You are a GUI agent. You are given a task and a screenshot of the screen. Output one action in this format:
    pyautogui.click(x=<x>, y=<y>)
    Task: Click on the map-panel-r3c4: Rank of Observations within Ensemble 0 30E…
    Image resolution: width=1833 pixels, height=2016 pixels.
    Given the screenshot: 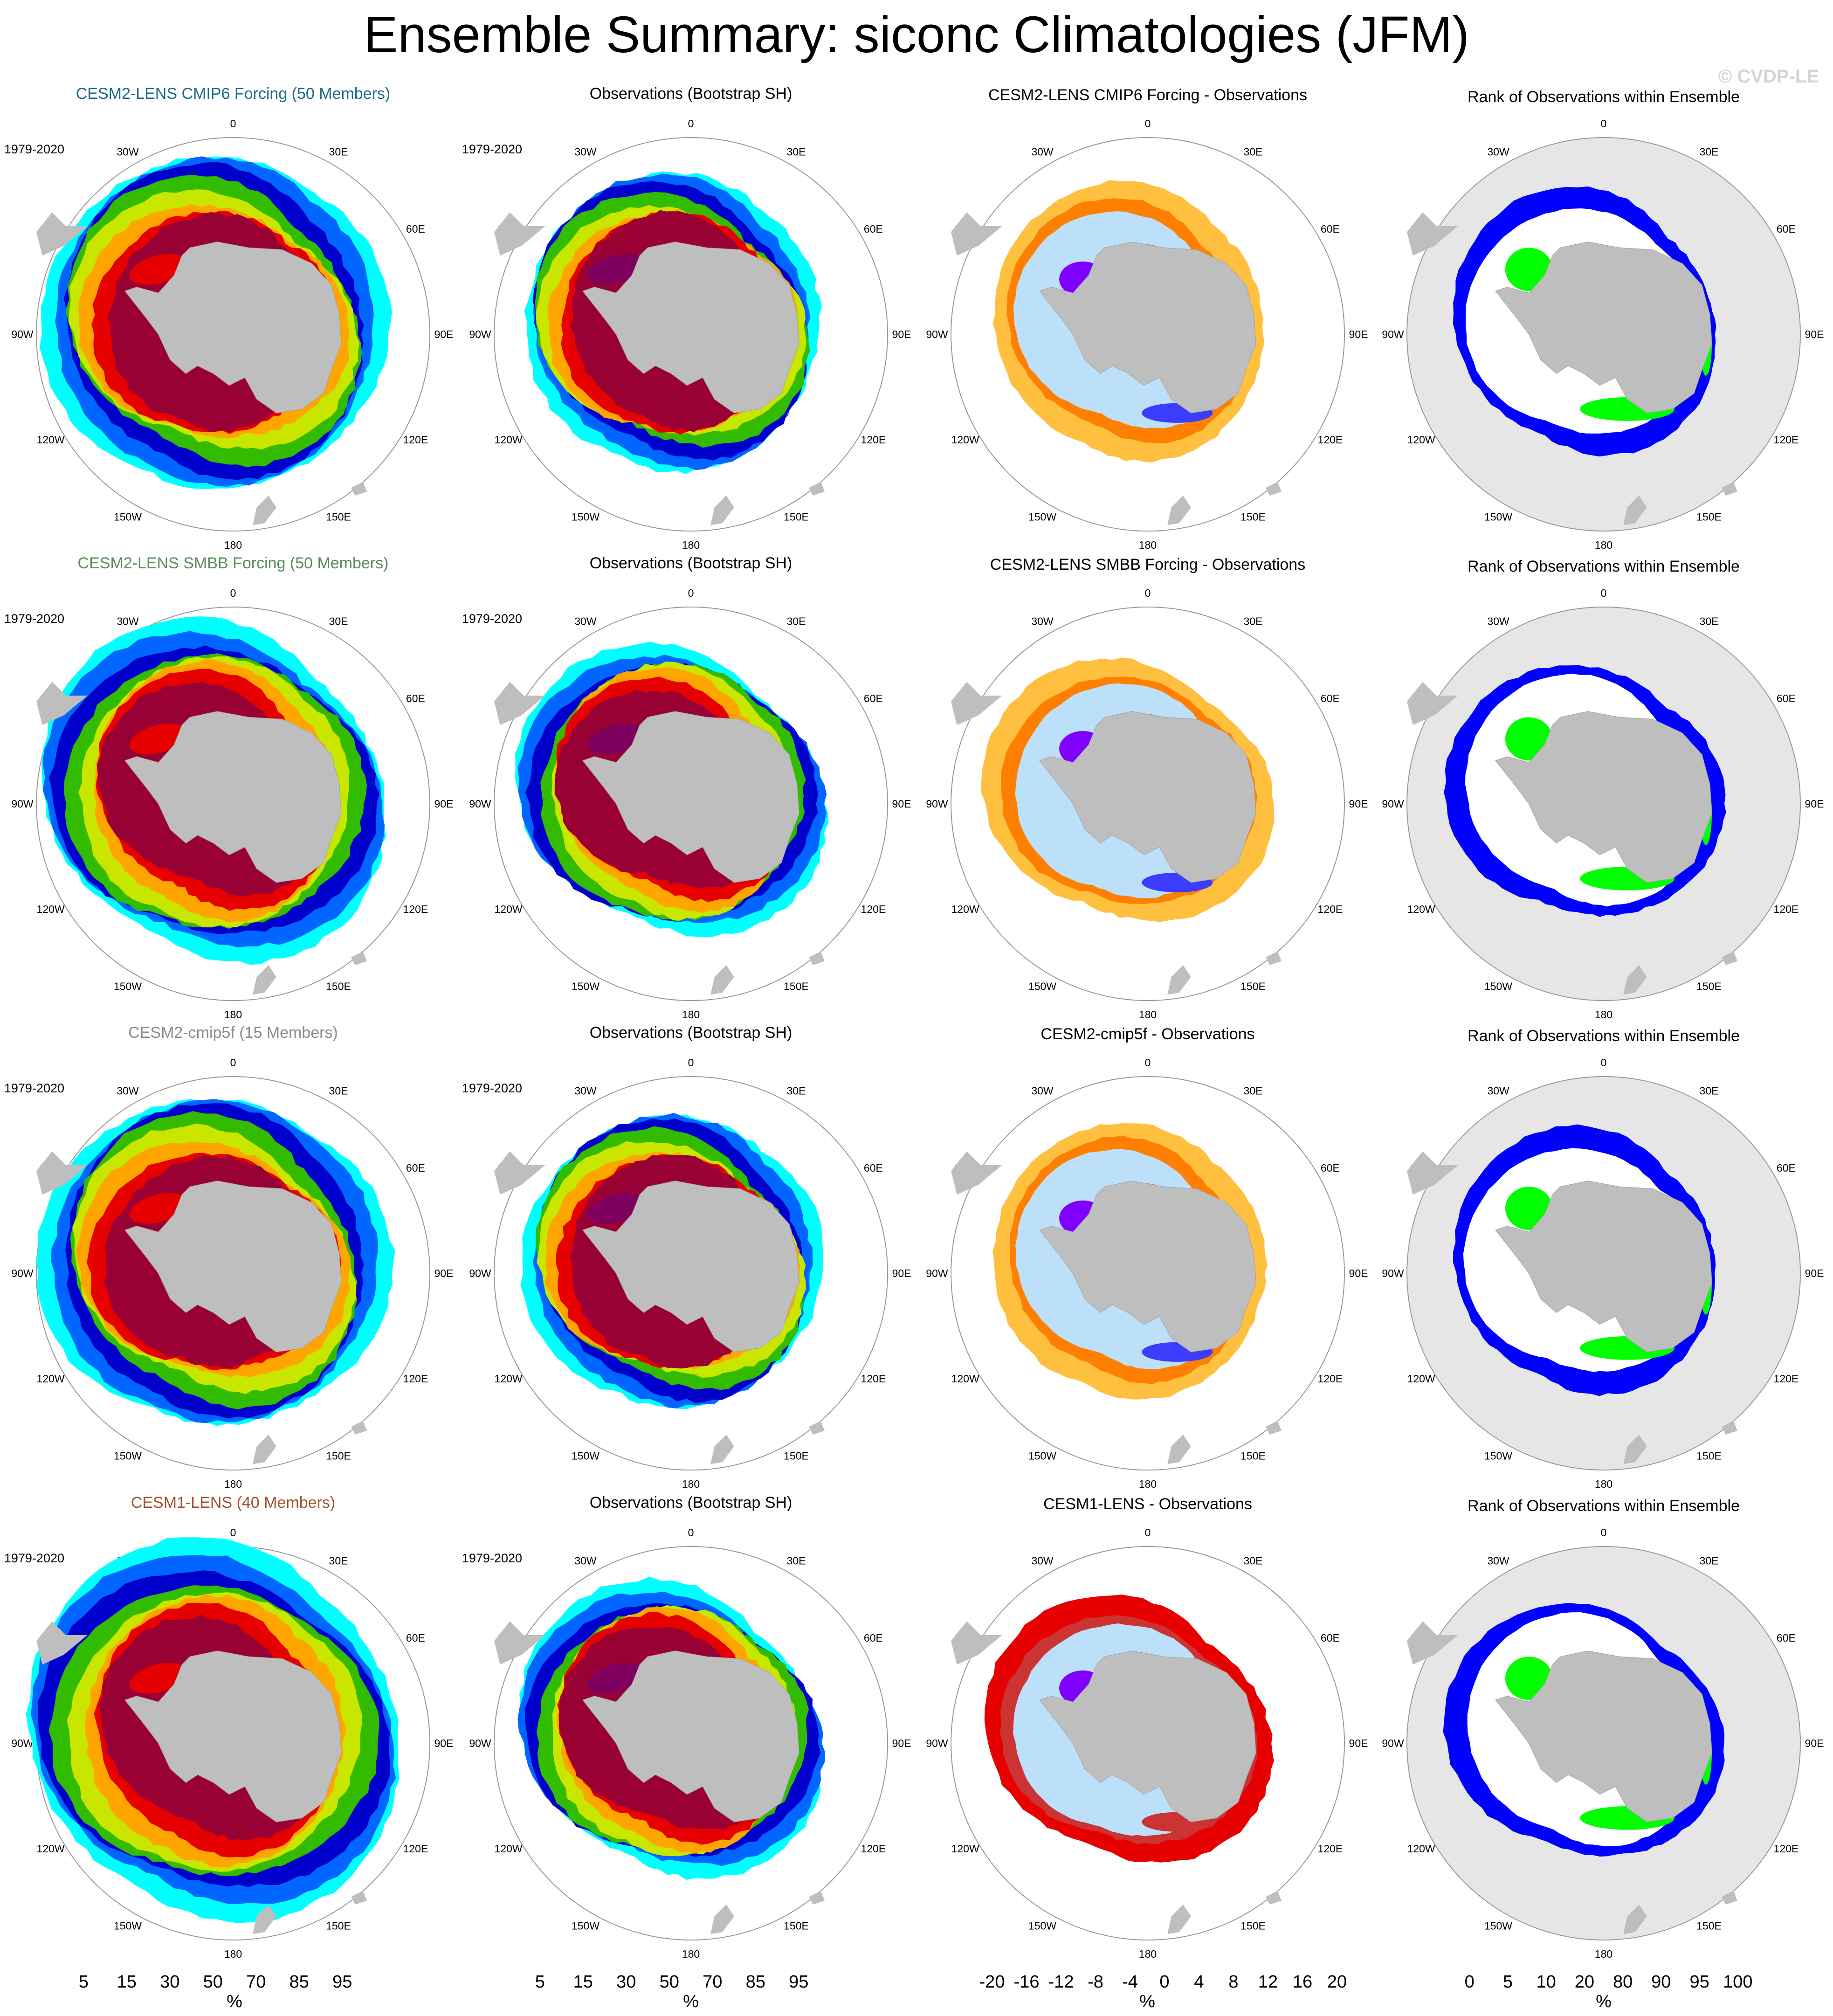 What is the action you would take?
    pyautogui.click(x=1603, y=1258)
    